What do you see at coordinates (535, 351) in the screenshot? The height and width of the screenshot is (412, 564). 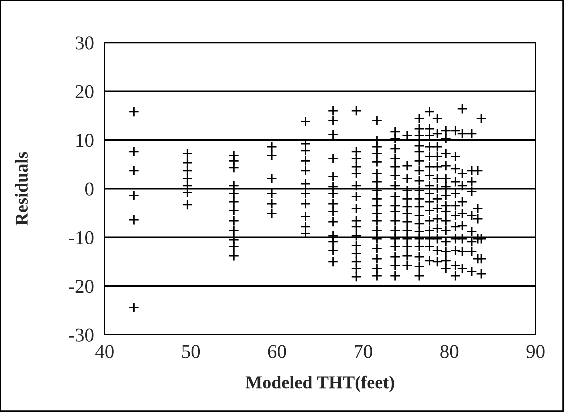 I see `x-tick-label: 90` at bounding box center [535, 351].